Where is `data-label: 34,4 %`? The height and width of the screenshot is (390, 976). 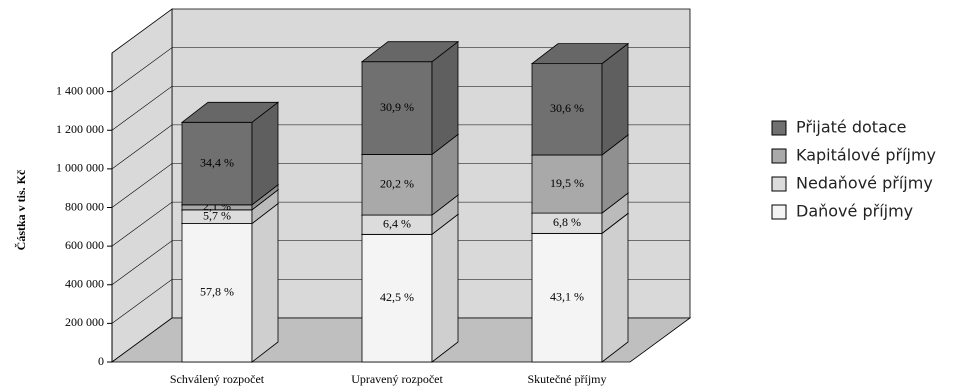
data-label: 34,4 % is located at coordinates (217, 162).